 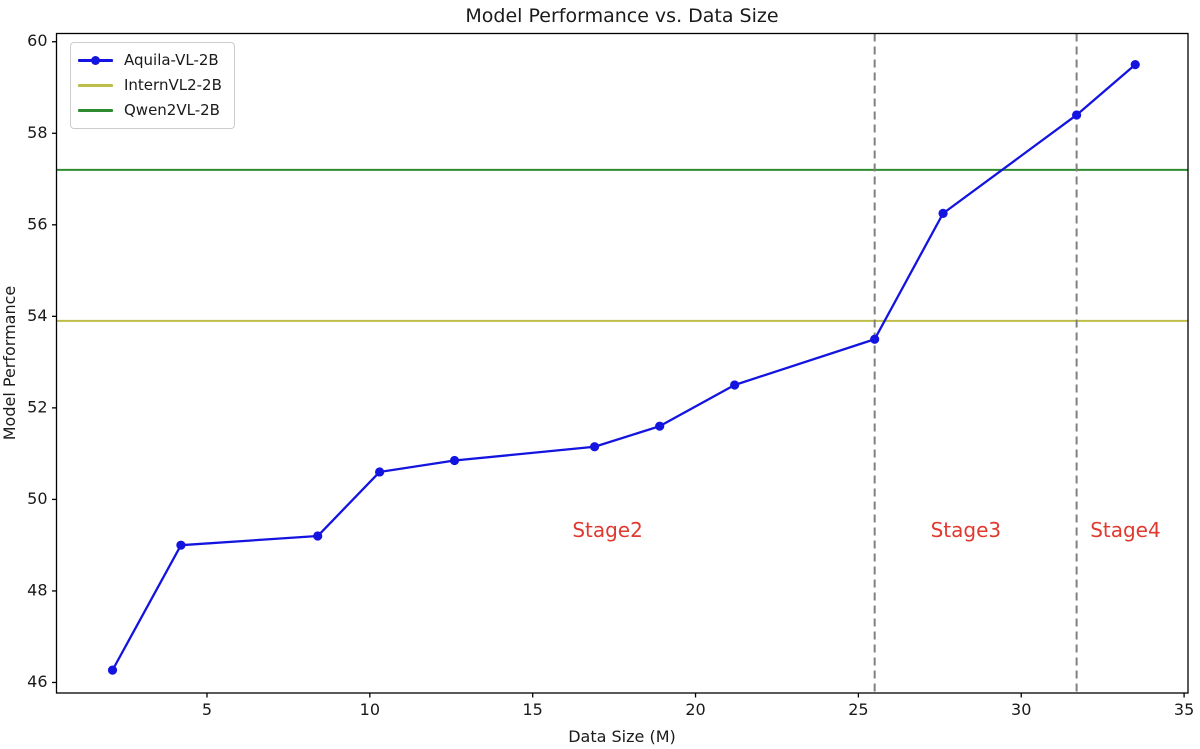 I want to click on legend-item: Qwen2VL-2B, so click(x=150, y=110).